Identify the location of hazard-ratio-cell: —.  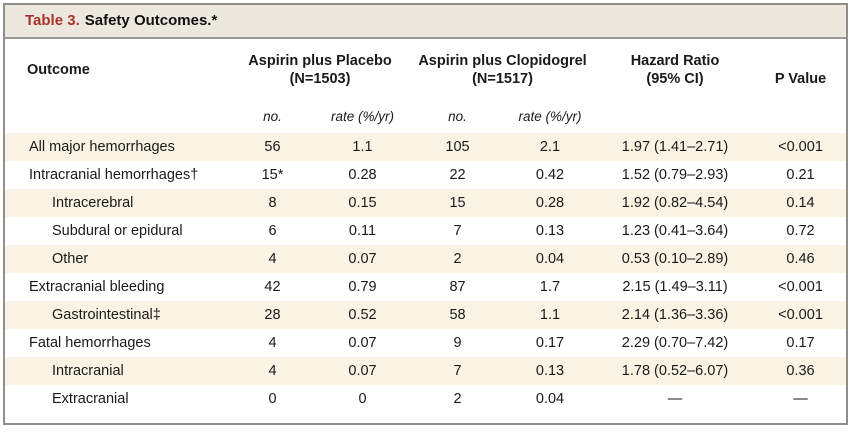
(675, 399).